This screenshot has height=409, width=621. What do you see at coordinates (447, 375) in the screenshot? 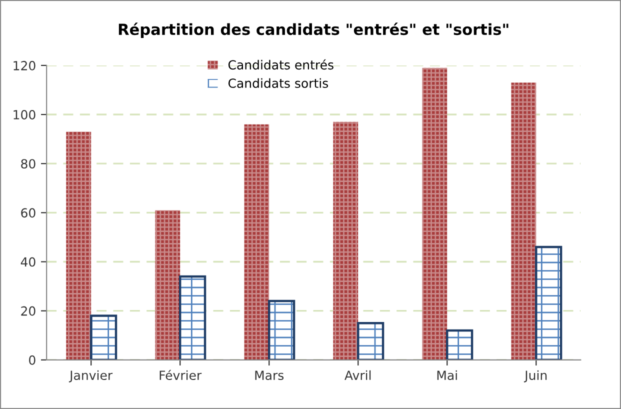
I see `x-tick-label: Mai` at bounding box center [447, 375].